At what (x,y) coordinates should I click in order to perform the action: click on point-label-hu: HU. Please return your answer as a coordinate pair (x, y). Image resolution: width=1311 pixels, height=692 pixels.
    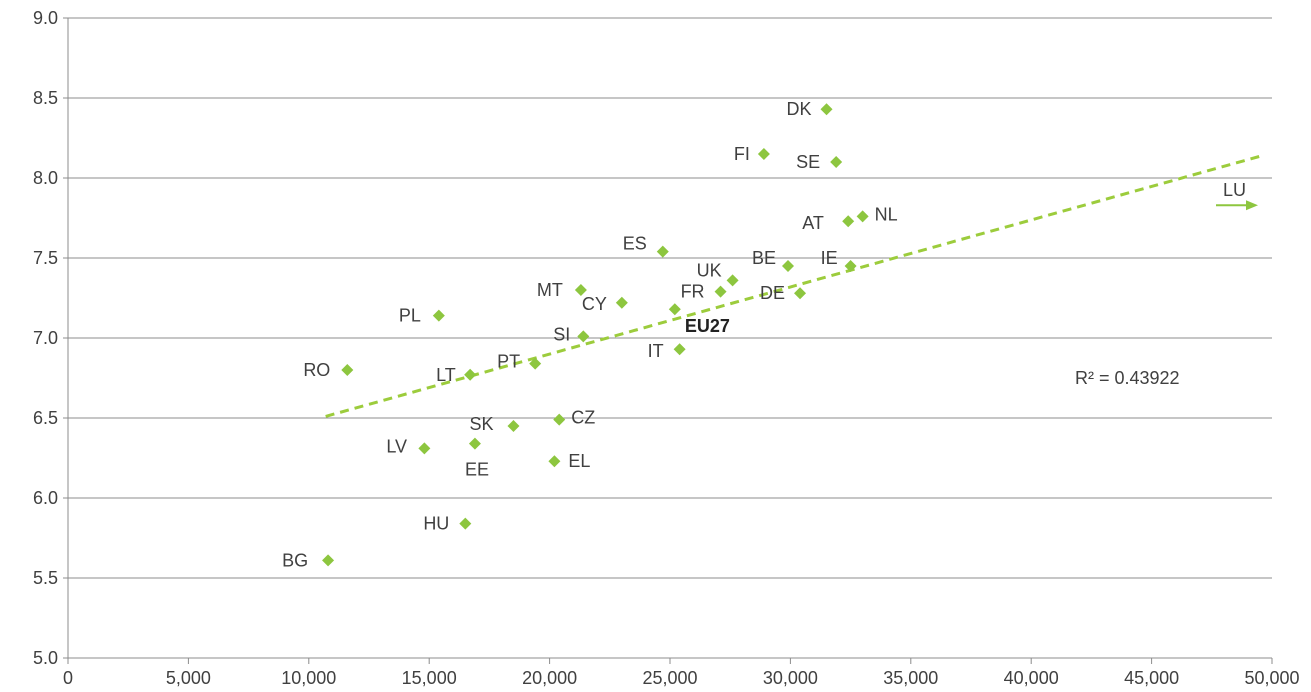
    Looking at the image, I should click on (436, 524).